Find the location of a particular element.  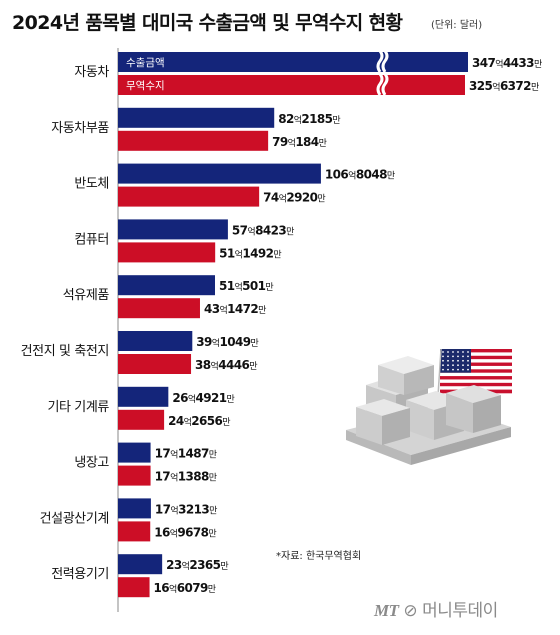

value-label: 23억2365만 is located at coordinates (197, 565).